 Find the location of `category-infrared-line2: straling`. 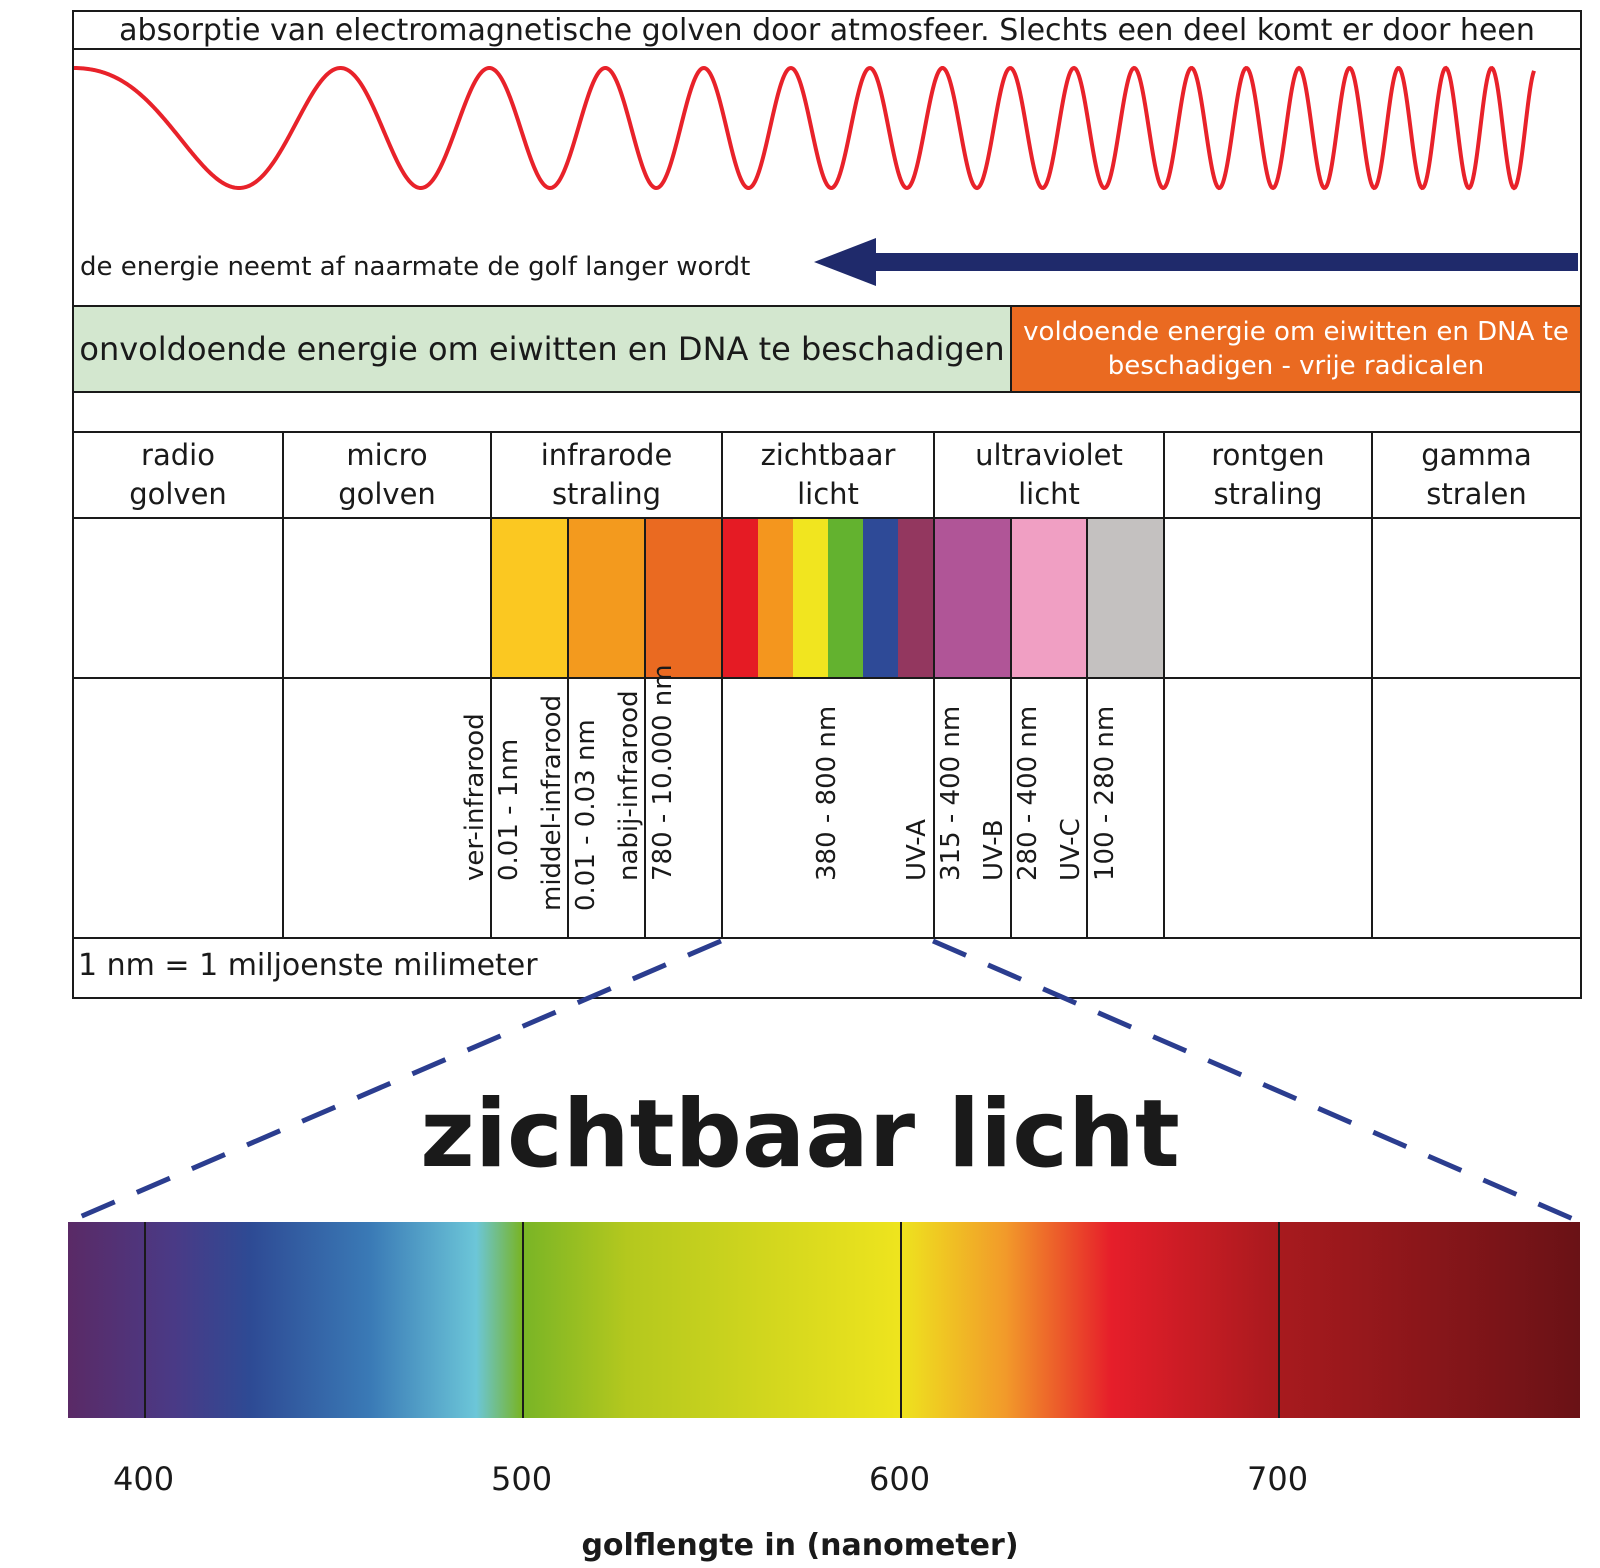

category-infrared-line2: straling is located at coordinates (606, 494).